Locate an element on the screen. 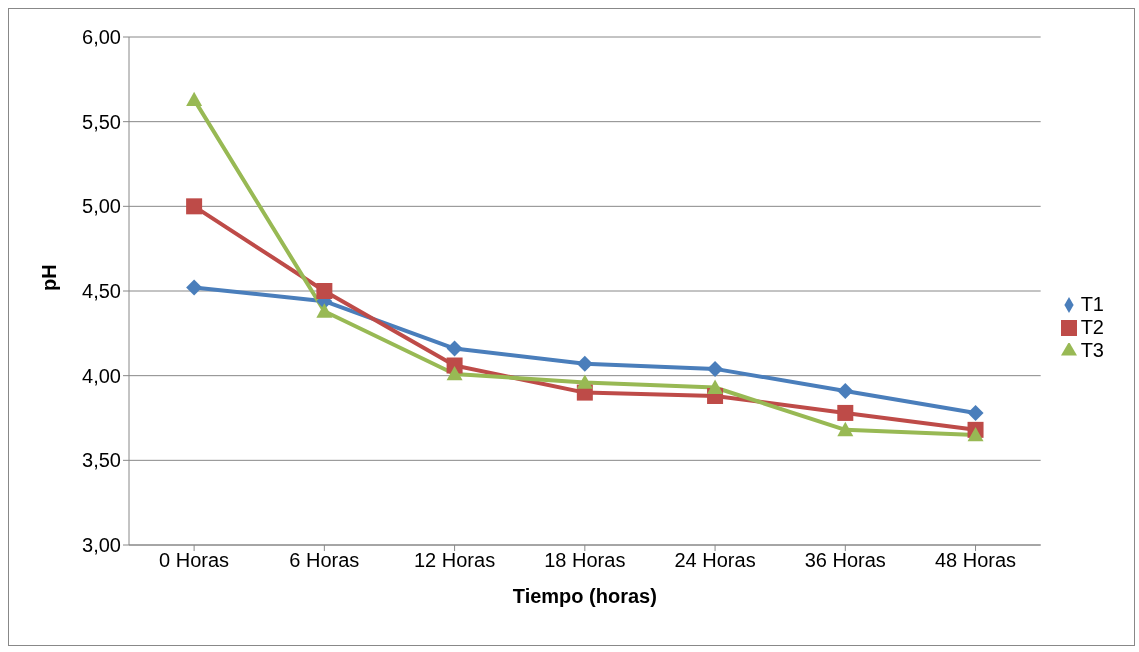 This screenshot has height=652, width=1139. x-tick-label: 18 Horas is located at coordinates (585, 560).